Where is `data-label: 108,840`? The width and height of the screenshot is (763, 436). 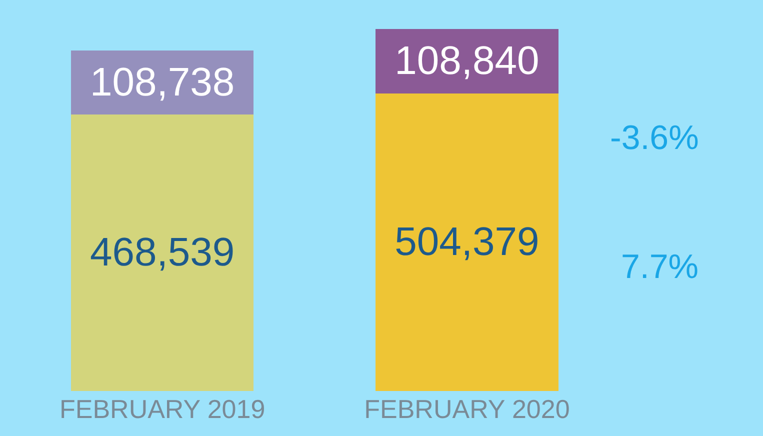
data-label: 108,840 is located at coordinates (467, 61).